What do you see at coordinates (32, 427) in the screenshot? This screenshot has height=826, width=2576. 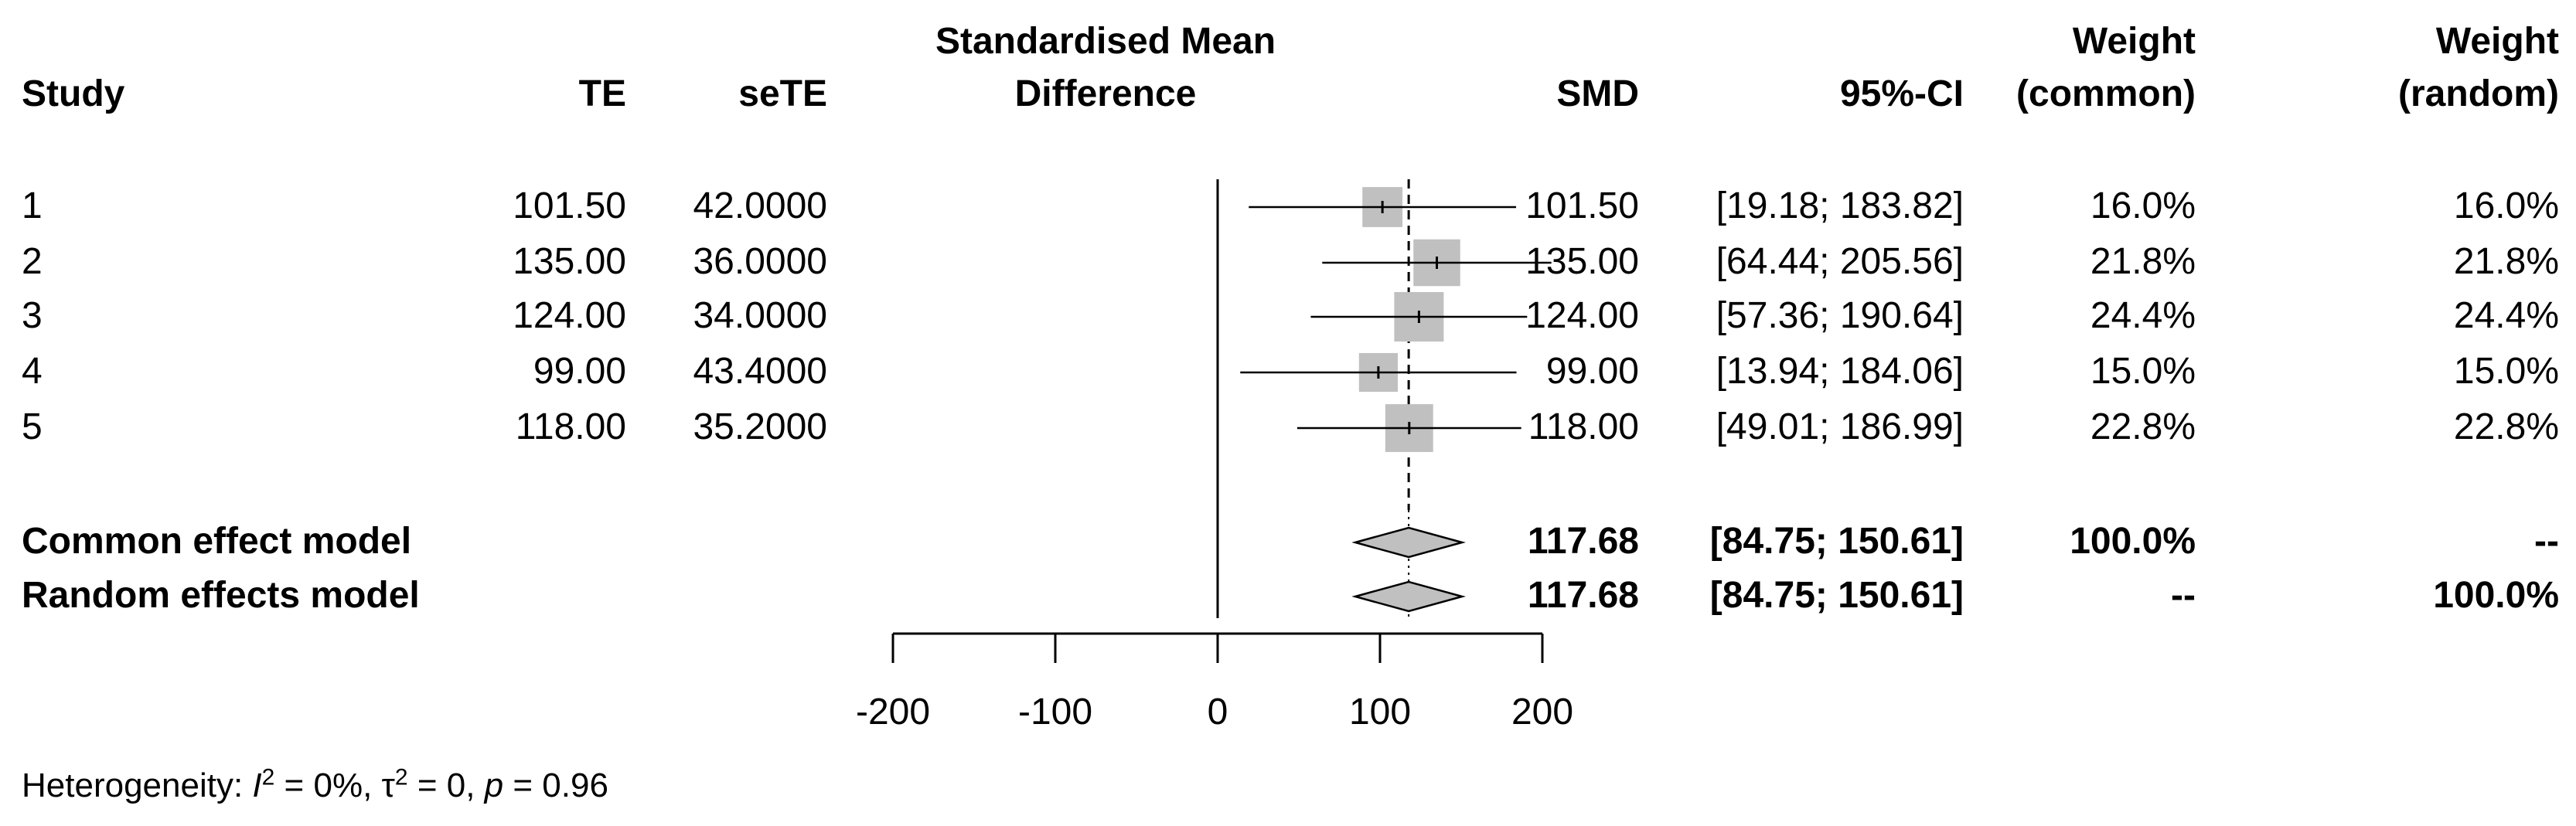 I see `study-label: 5` at bounding box center [32, 427].